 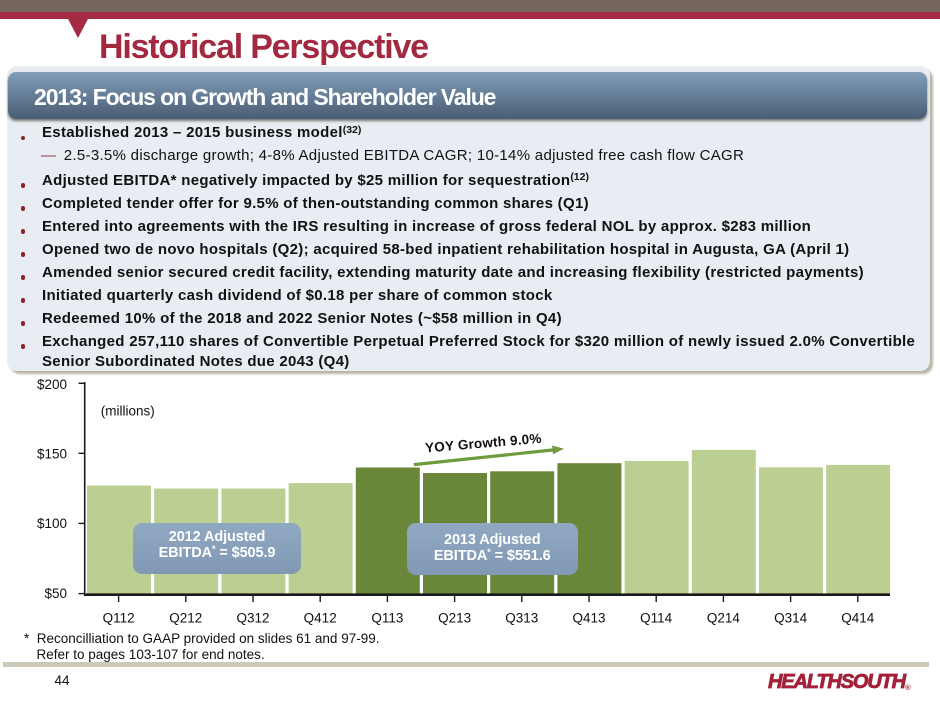 I want to click on svg-text: Q413, so click(x=588, y=617).